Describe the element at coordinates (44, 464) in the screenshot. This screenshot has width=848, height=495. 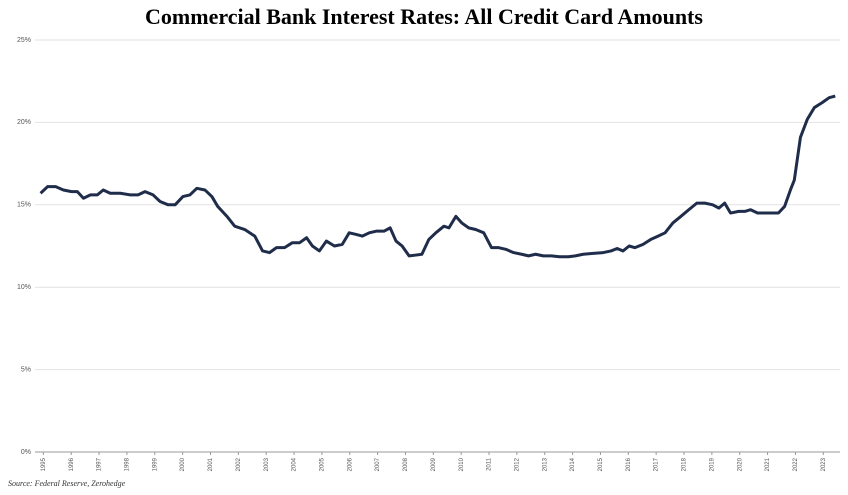
I see `x-tick-label: 1995` at that location.